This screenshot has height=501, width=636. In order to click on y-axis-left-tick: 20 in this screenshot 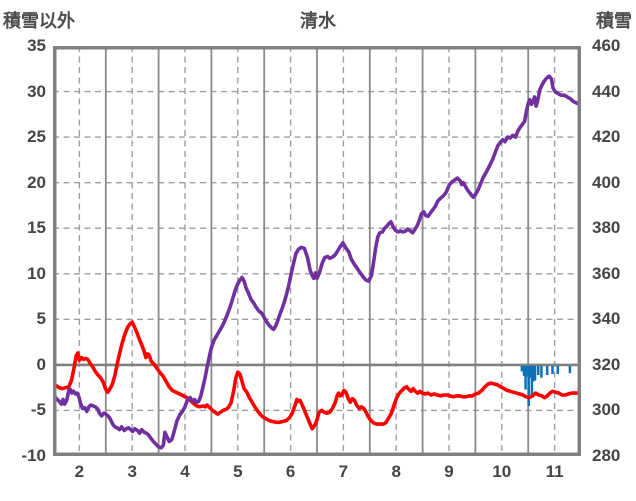, I will do `click(36, 182)`.